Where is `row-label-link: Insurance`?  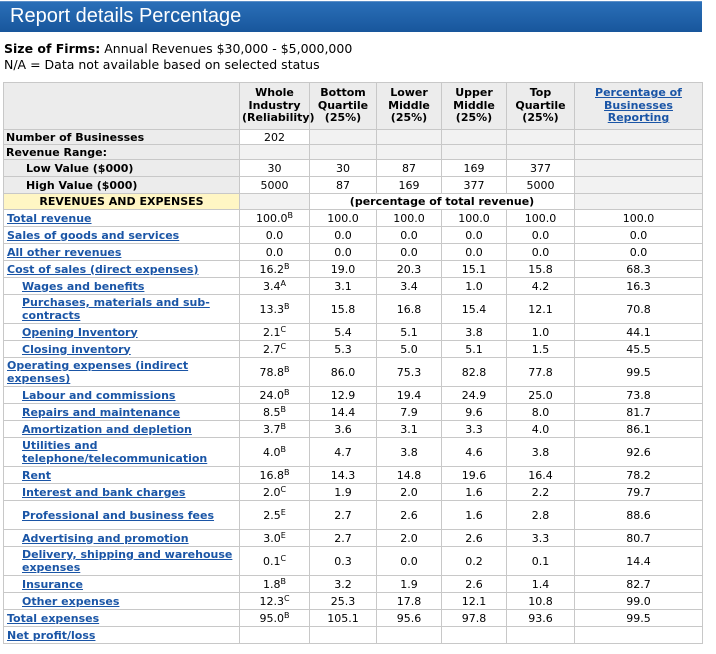
row-label-link: Insurance is located at coordinates (52, 584).